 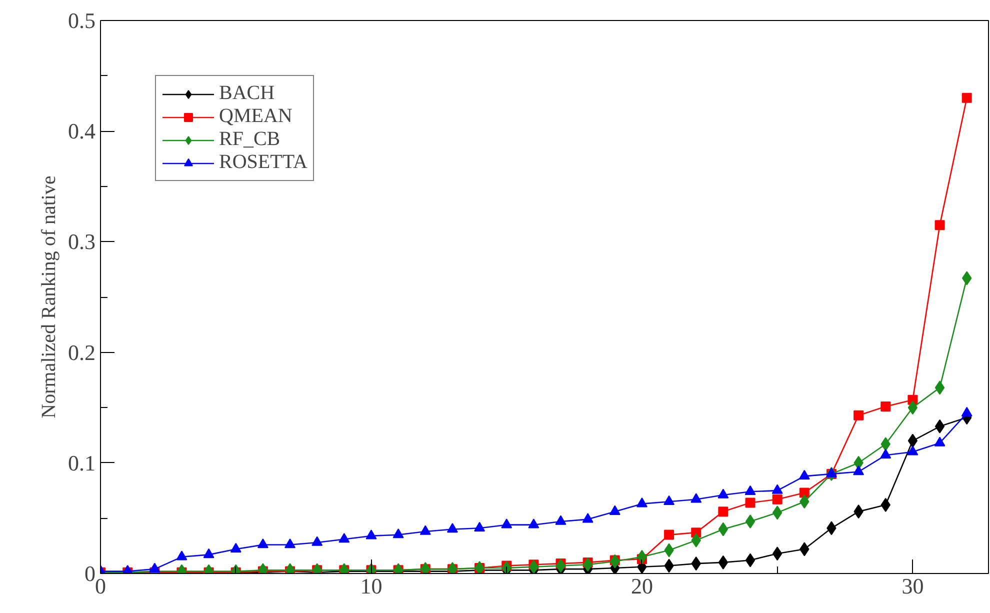 What do you see at coordinates (49, 297) in the screenshot?
I see `y-axis-title: Normalized Ranking of native` at bounding box center [49, 297].